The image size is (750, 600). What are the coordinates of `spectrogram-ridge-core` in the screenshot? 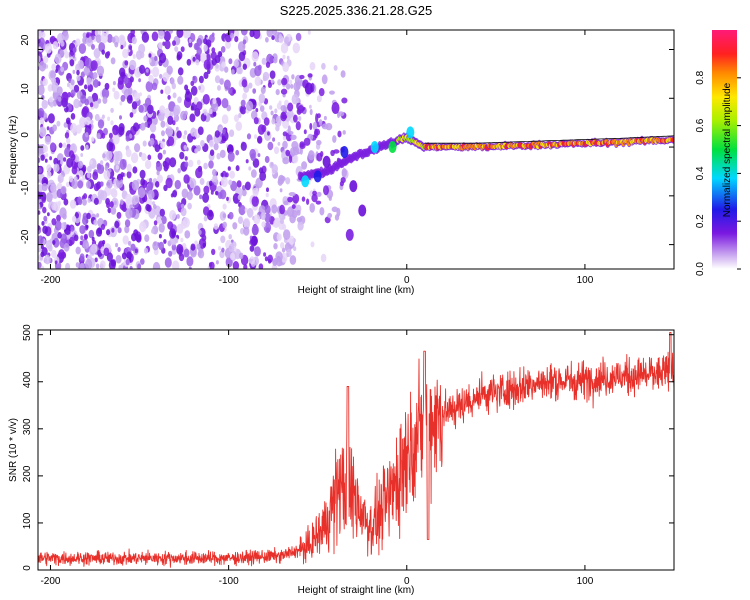 It's located at (672, 140).